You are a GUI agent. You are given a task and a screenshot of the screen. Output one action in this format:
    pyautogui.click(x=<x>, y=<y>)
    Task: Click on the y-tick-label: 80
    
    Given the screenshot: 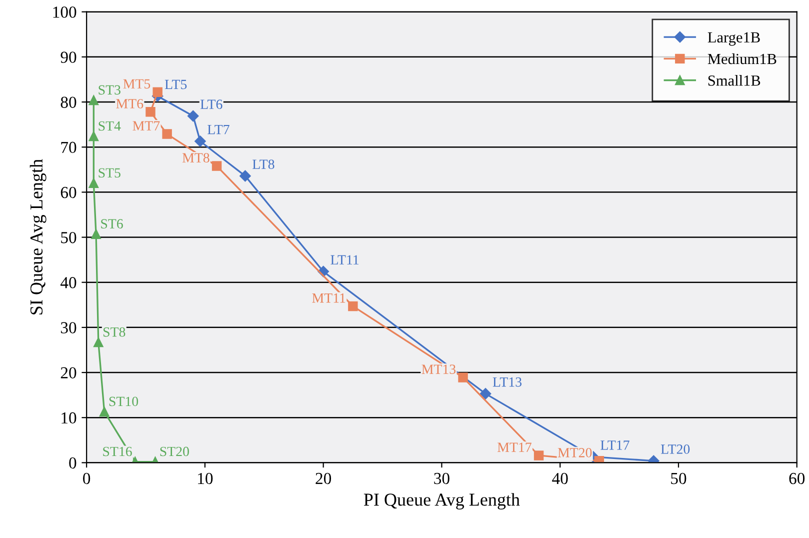 What is the action you would take?
    pyautogui.click(x=68, y=102)
    